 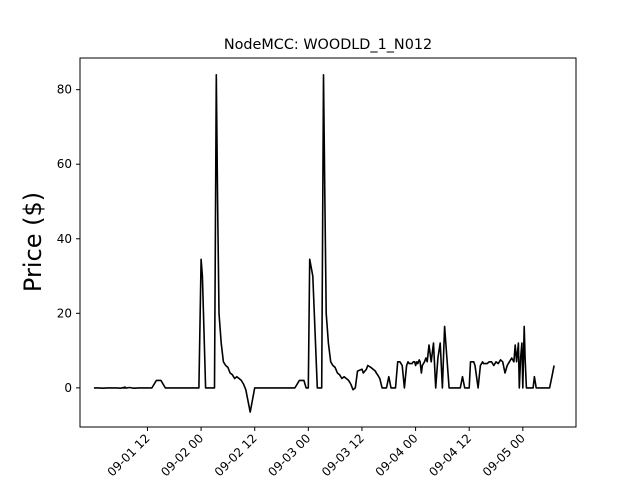 I want to click on y-tick-label: 80, so click(x=64, y=90).